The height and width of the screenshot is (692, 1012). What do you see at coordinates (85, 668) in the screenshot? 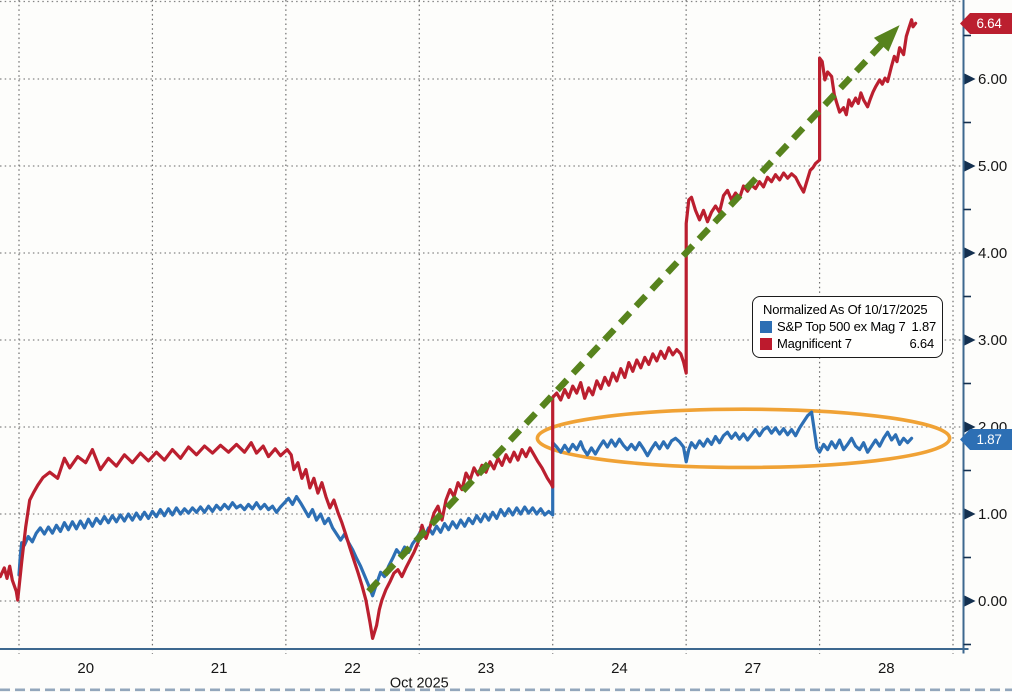
I see `x-axis-label: 20` at bounding box center [85, 668].